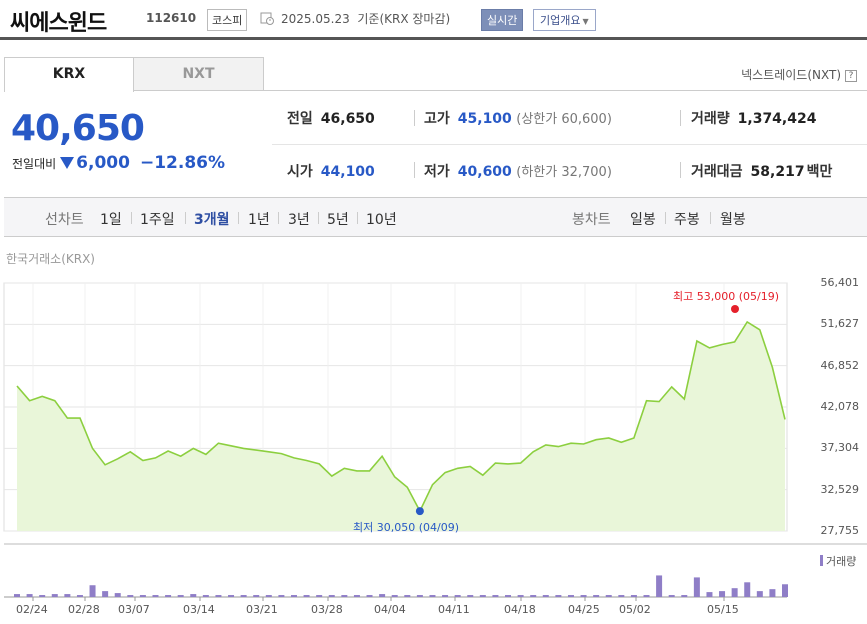 The image size is (867, 624). Describe the element at coordinates (520, 609) in the screenshot. I see `x-tick-label: 04/18` at that location.